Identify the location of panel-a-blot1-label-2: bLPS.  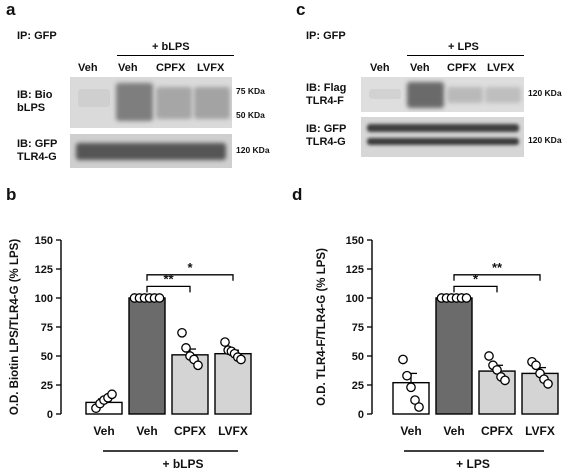
(31, 108).